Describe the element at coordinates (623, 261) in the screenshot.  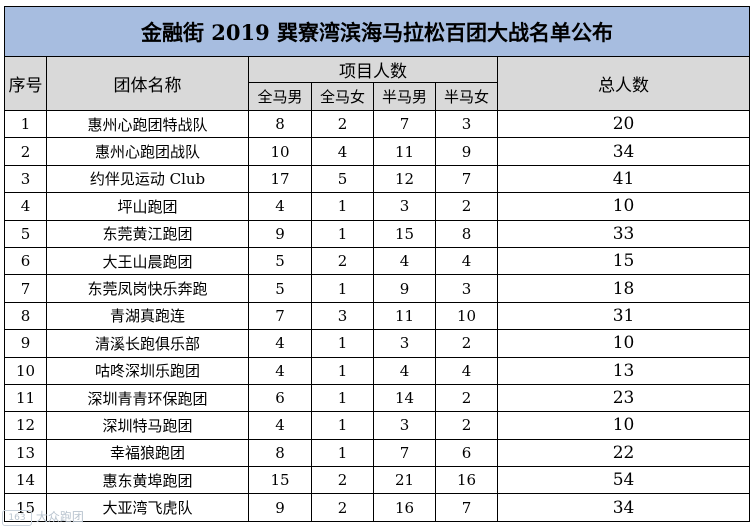
I see `cell-total: 15` at that location.